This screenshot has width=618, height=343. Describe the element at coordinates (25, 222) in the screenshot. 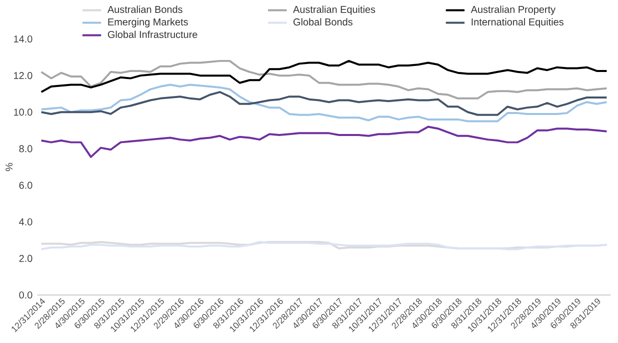

I see `y-tick-label: 4.0` at that location.